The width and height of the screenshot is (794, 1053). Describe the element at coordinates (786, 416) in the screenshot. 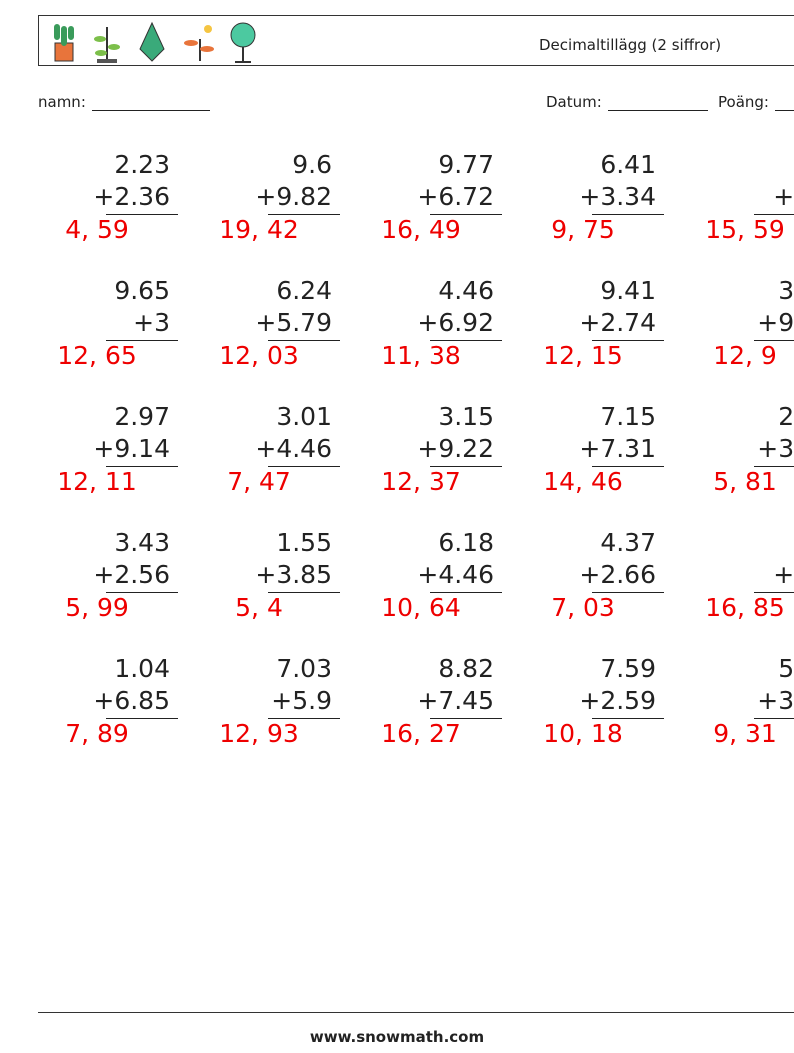

I see `addend: 2.4` at that location.